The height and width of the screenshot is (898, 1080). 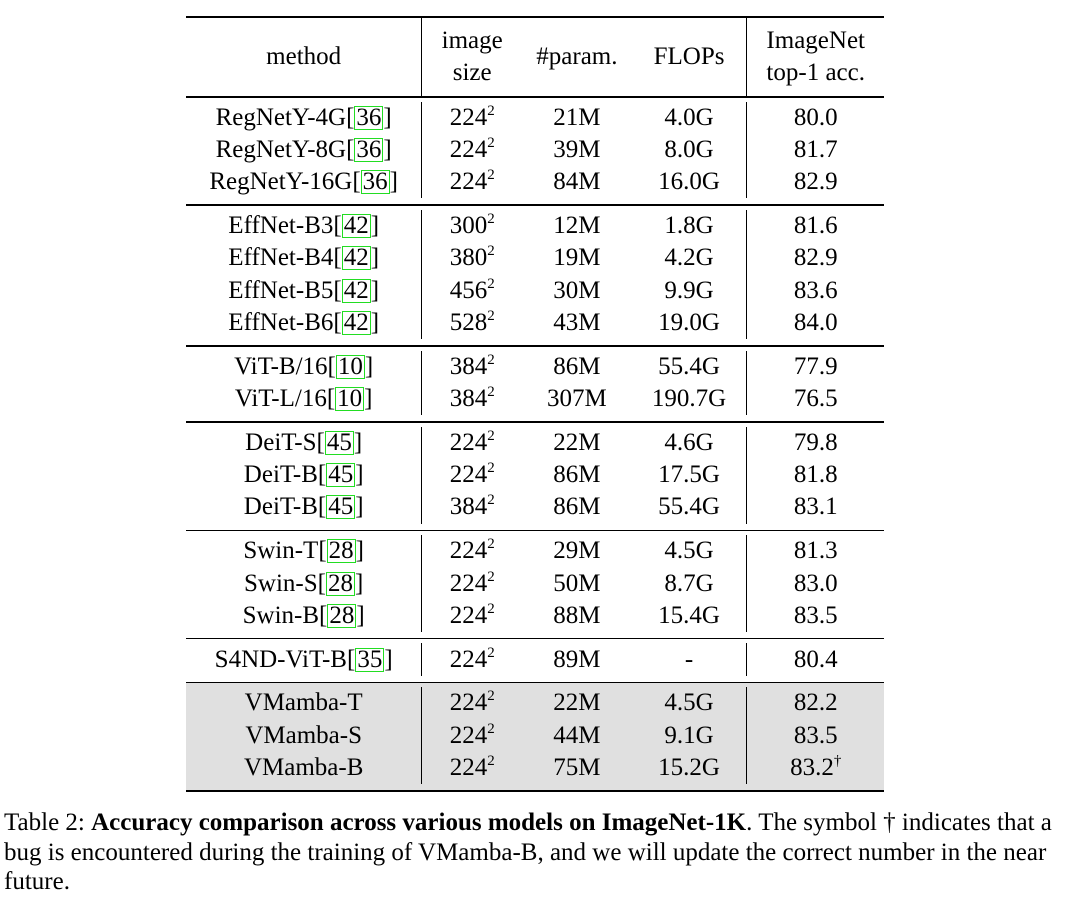 I want to click on method-cell: RegNetY-4G [36], so click(x=304, y=117).